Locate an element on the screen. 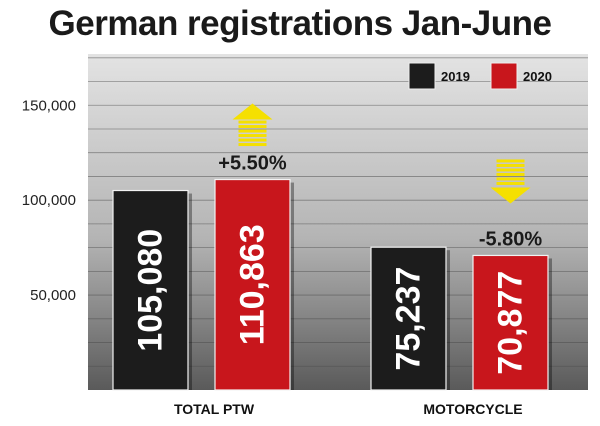  legend-swatch-2020 is located at coordinates (504, 76).